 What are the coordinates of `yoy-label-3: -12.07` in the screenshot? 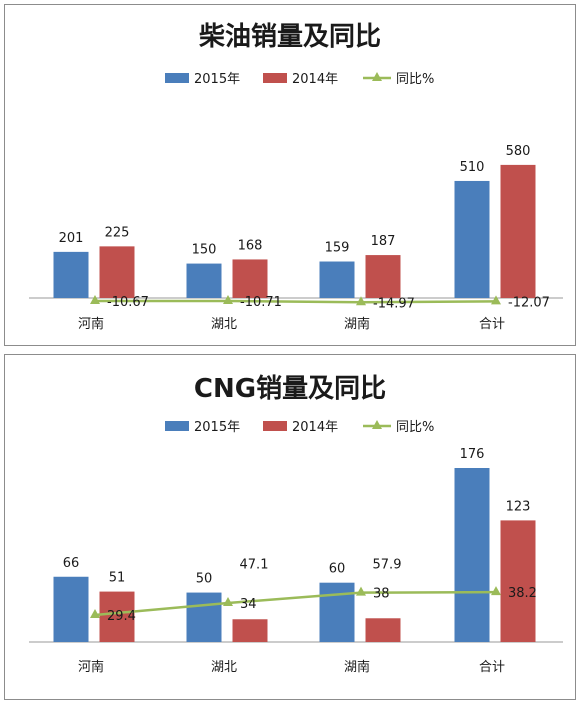 It's located at (529, 302).